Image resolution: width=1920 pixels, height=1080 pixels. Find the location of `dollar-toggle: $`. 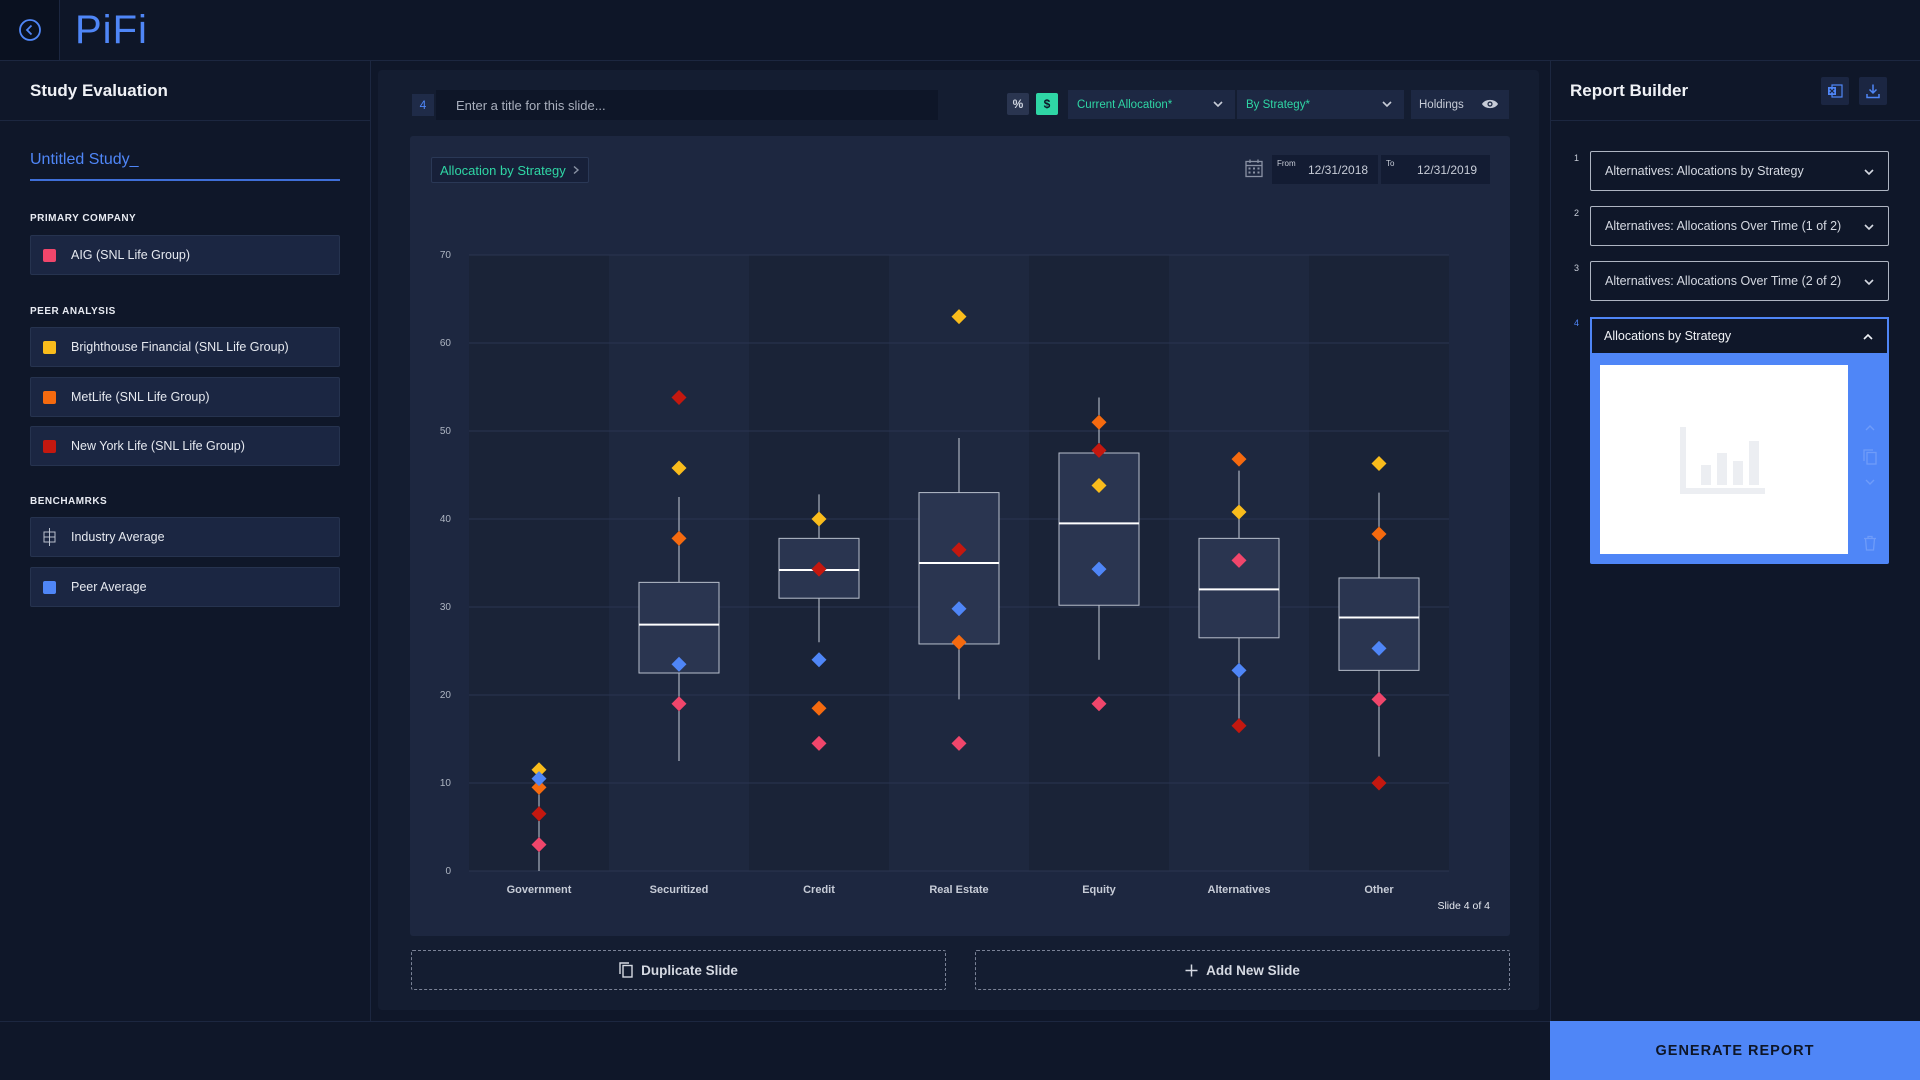

dollar-toggle: $ is located at coordinates (1047, 104).